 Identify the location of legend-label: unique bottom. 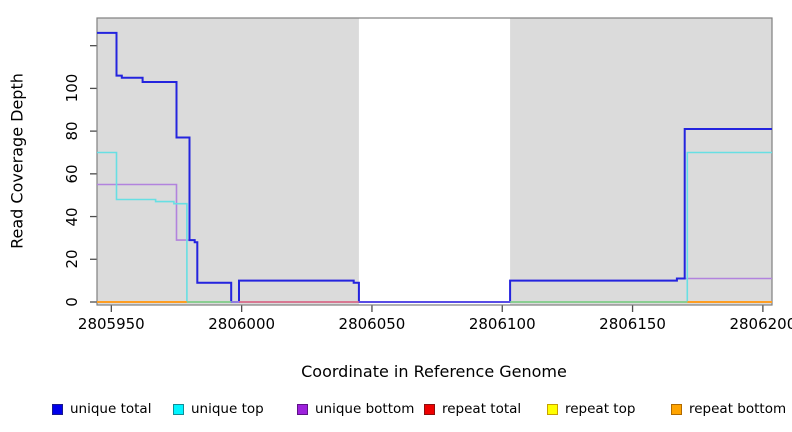
(365, 409).